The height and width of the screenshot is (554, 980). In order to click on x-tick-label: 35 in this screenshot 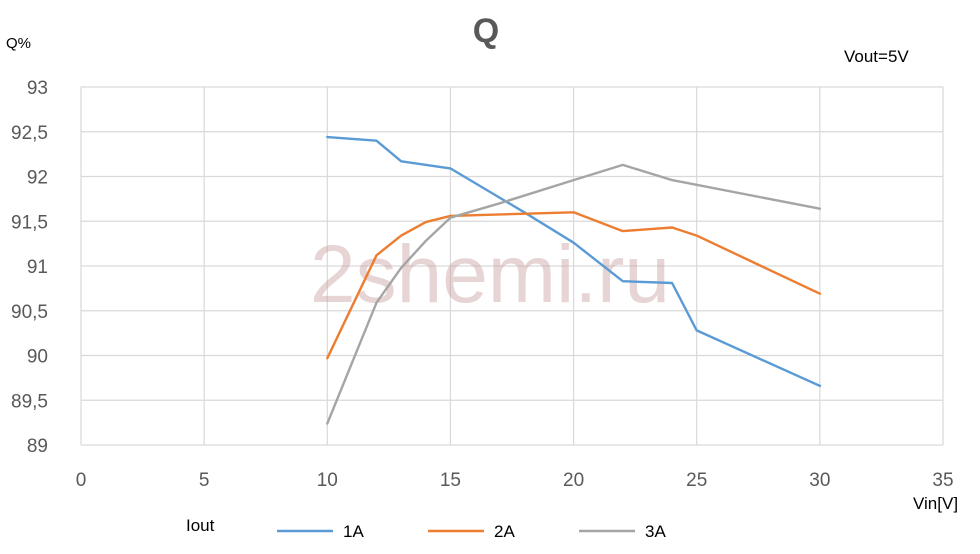, I will do `click(942, 480)`.